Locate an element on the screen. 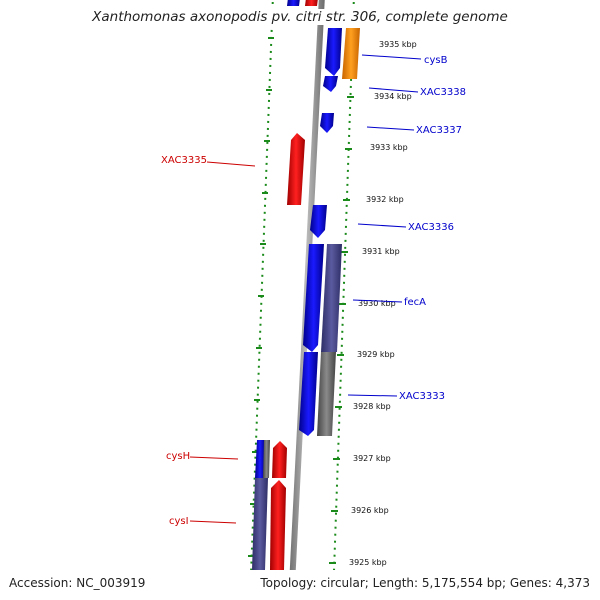 Image resolution: width=600 pixels, height=600 pixels. tick-label: 3933 kbp is located at coordinates (389, 147).